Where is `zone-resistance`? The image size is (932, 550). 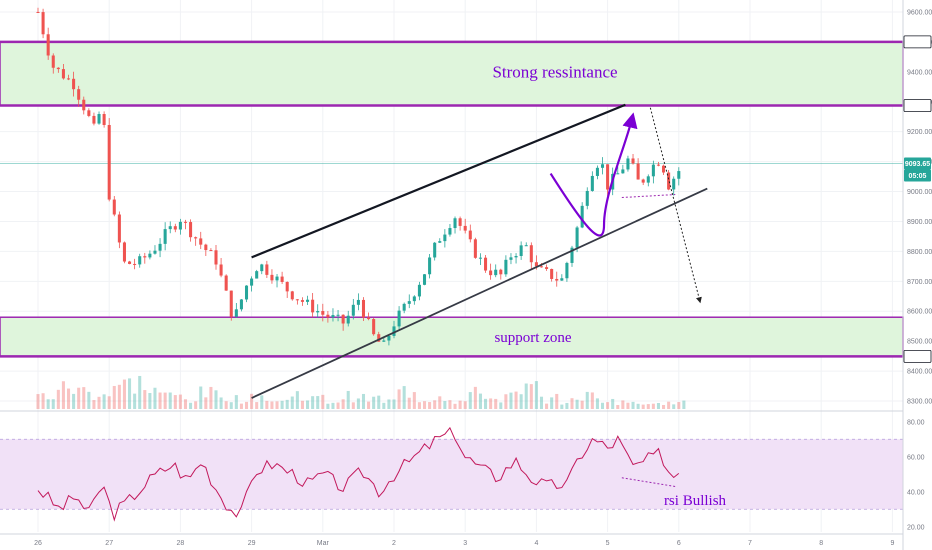
zone-resistance is located at coordinates (452, 74).